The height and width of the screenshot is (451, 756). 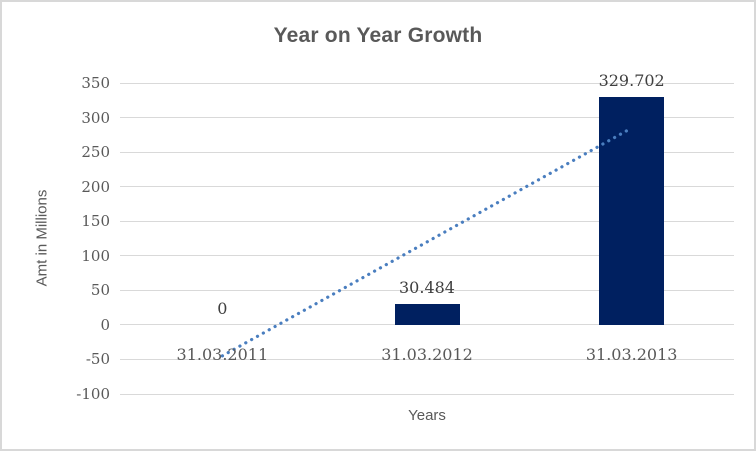 I want to click on bar-data-label: 329.702, so click(x=631, y=81).